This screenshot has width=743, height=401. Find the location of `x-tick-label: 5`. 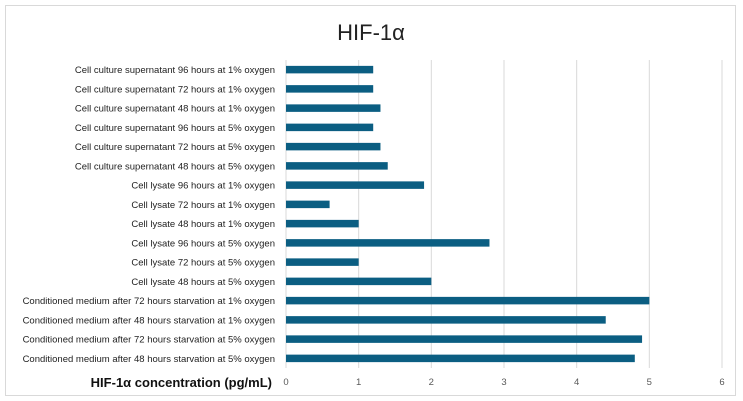

x-tick-label: 5 is located at coordinates (649, 382).